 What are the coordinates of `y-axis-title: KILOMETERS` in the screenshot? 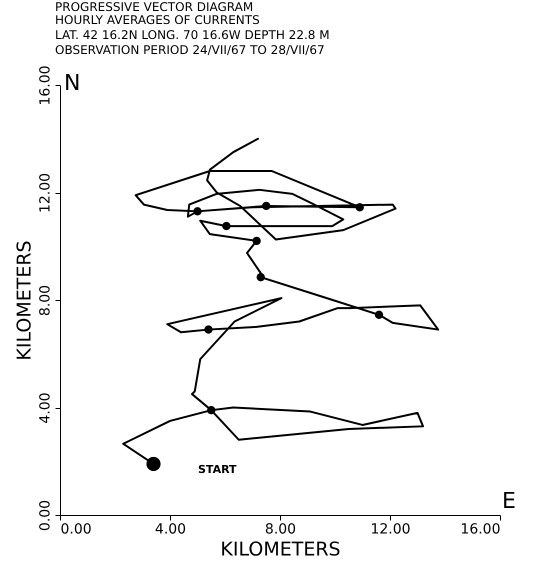 It's located at (25, 300).